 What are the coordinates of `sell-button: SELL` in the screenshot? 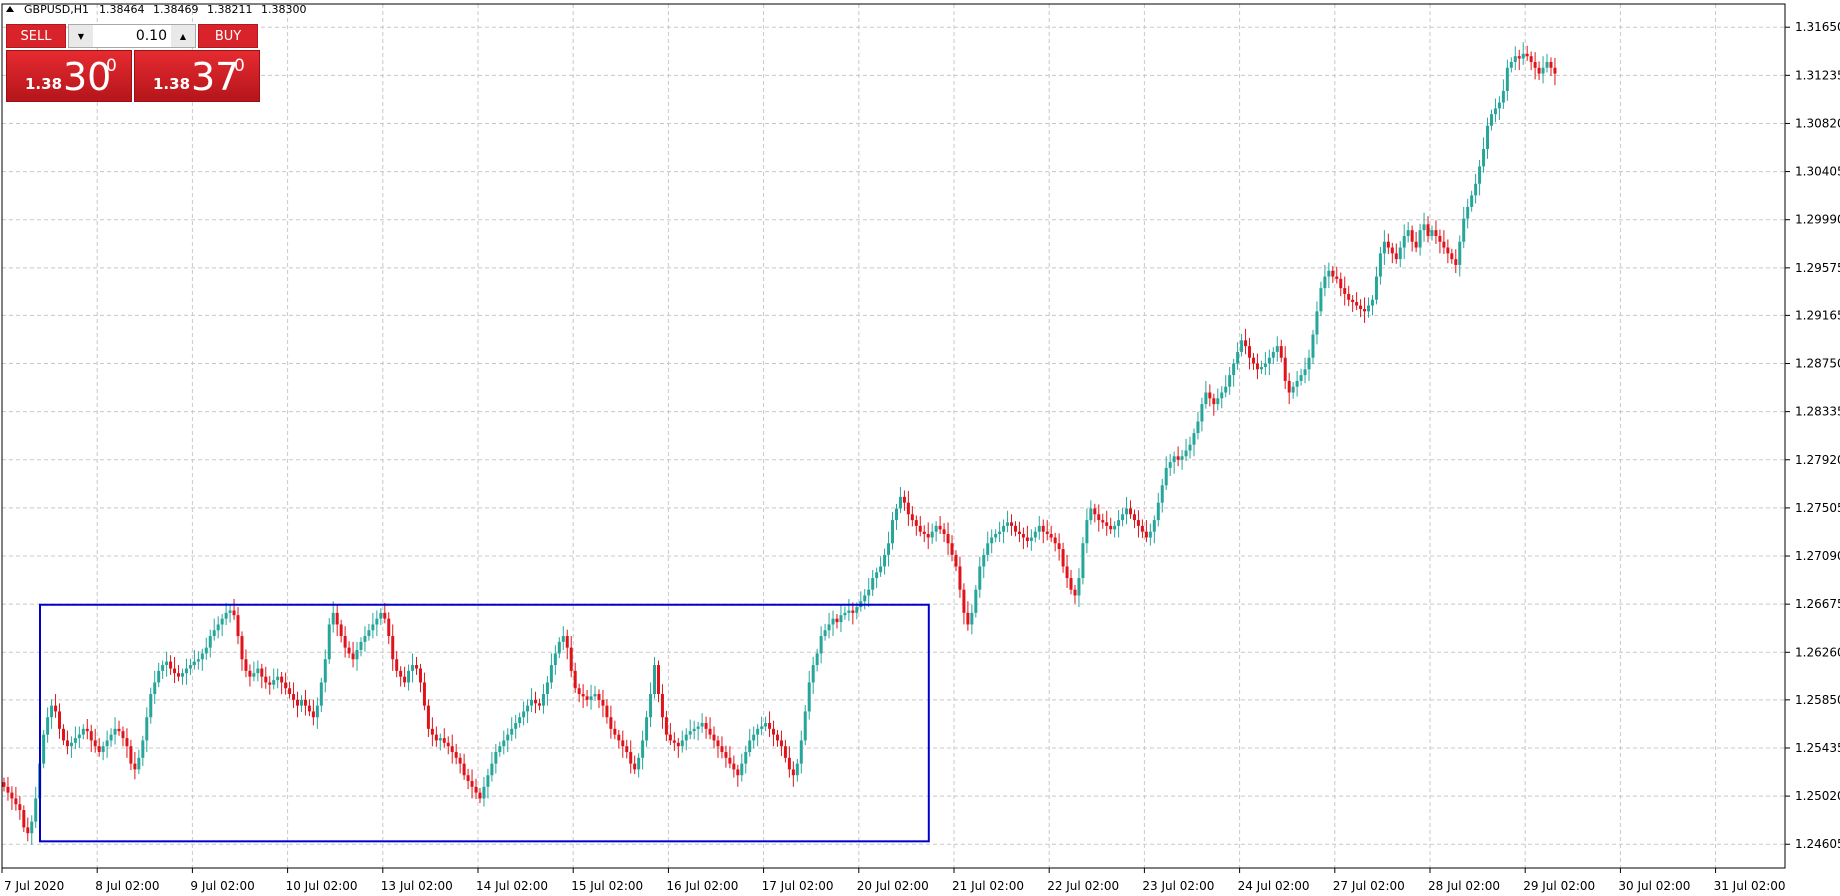 It's located at (36, 36).